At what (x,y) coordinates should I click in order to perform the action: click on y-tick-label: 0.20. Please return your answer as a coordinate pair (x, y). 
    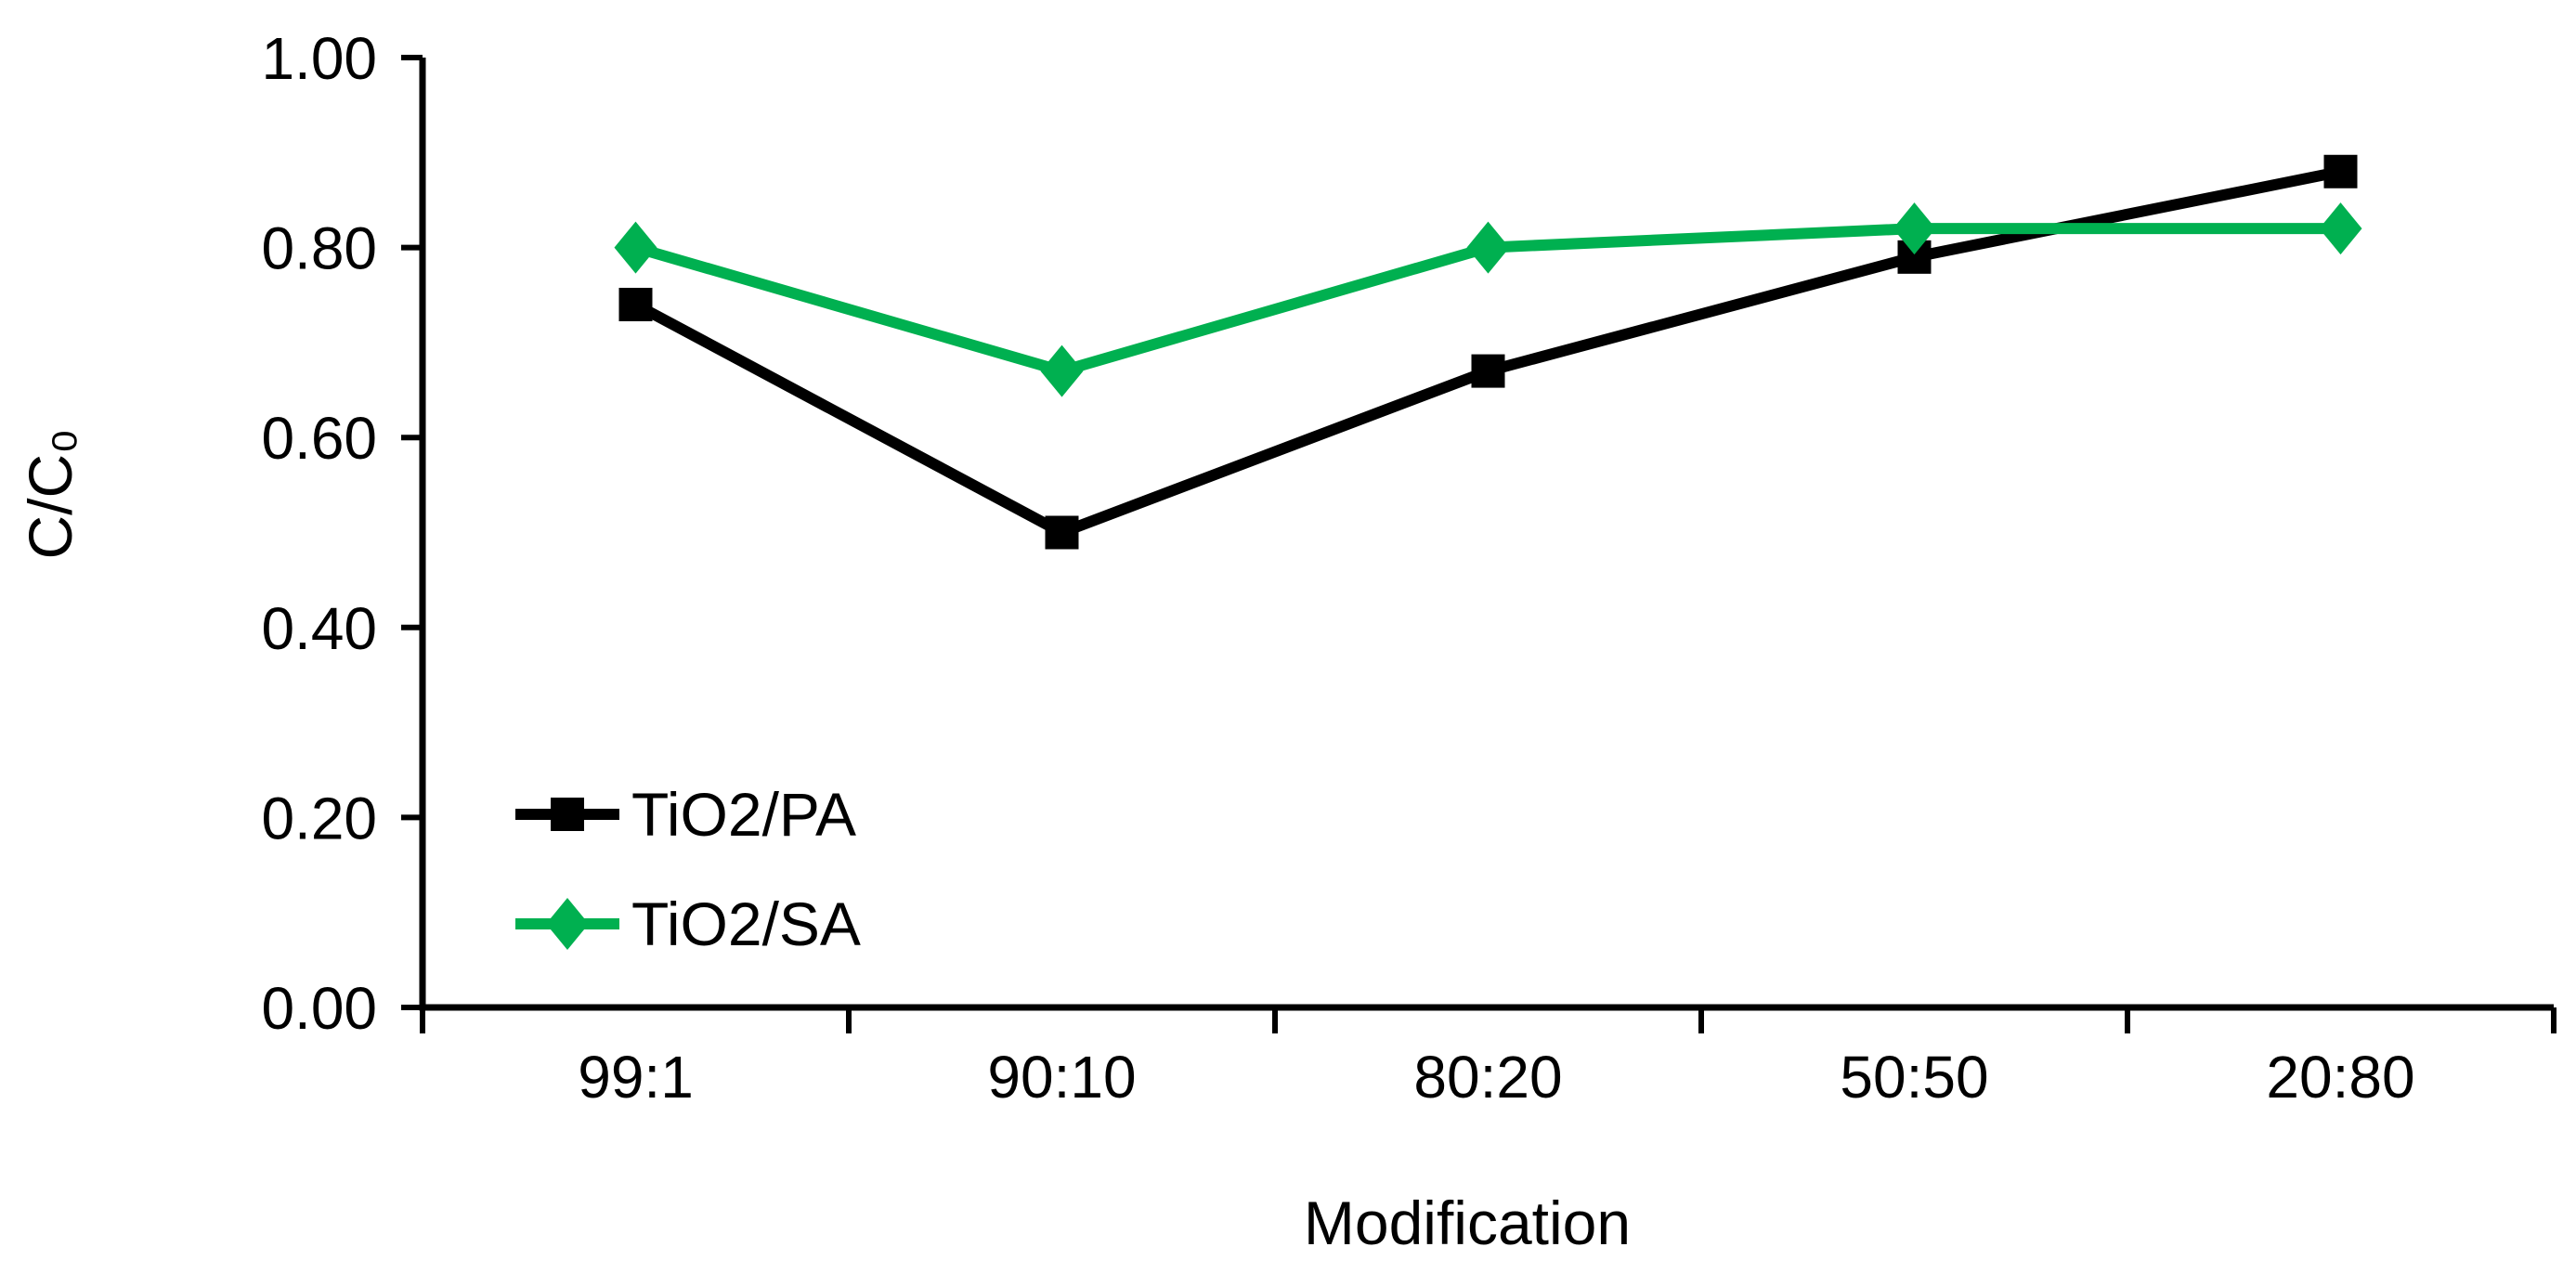
    Looking at the image, I should click on (319, 818).